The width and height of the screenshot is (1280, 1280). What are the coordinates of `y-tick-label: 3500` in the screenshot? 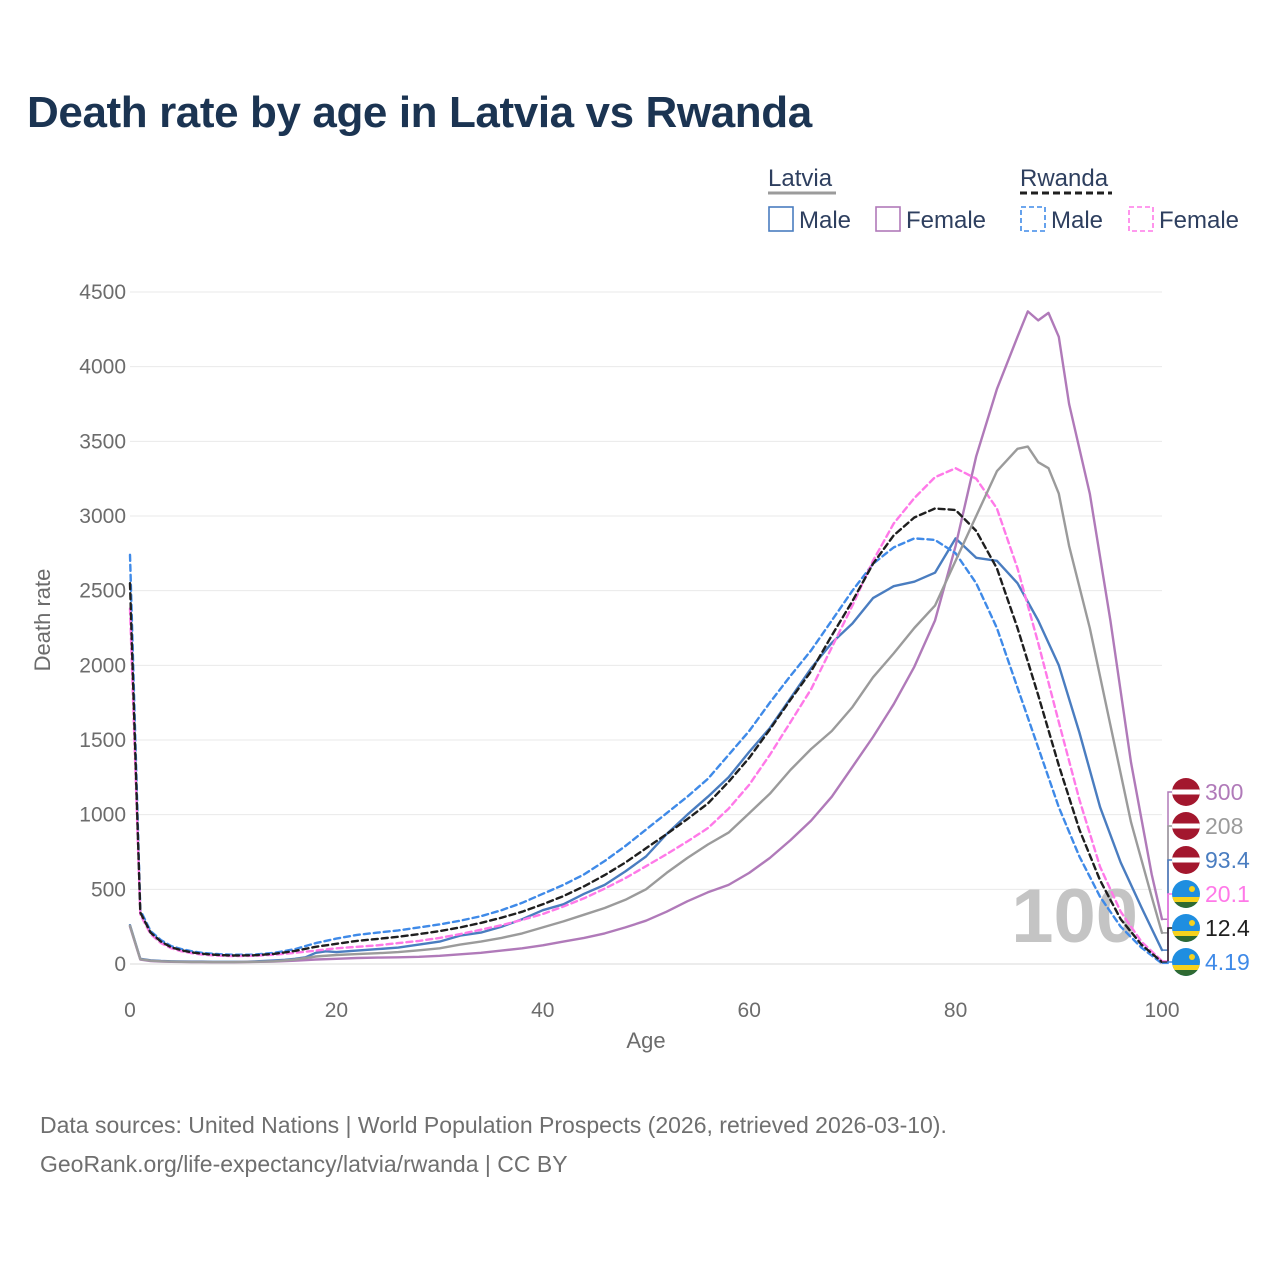 It's located at (102, 441).